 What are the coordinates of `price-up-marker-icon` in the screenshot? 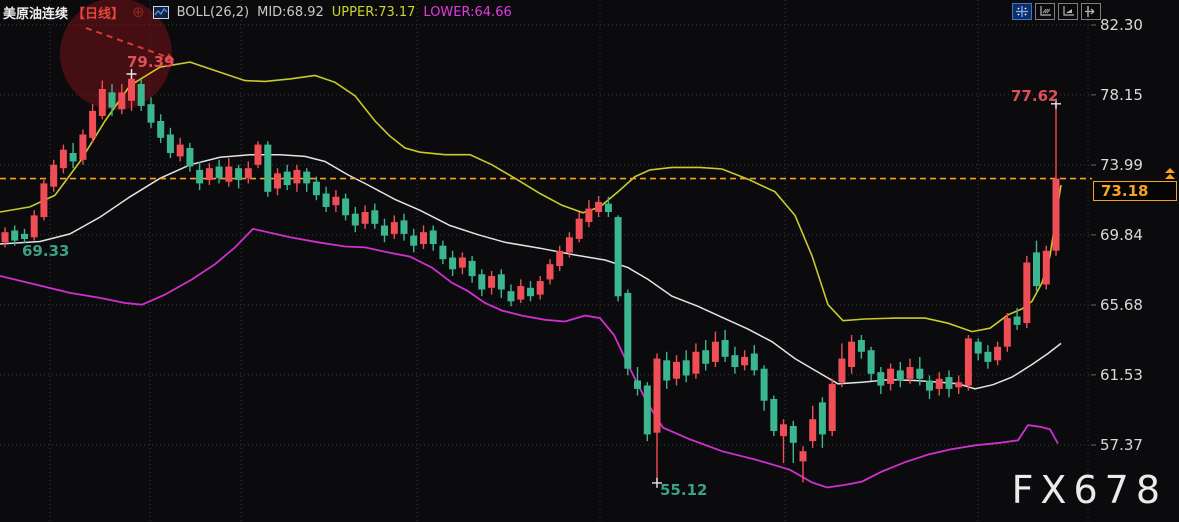 It's located at (1171, 174).